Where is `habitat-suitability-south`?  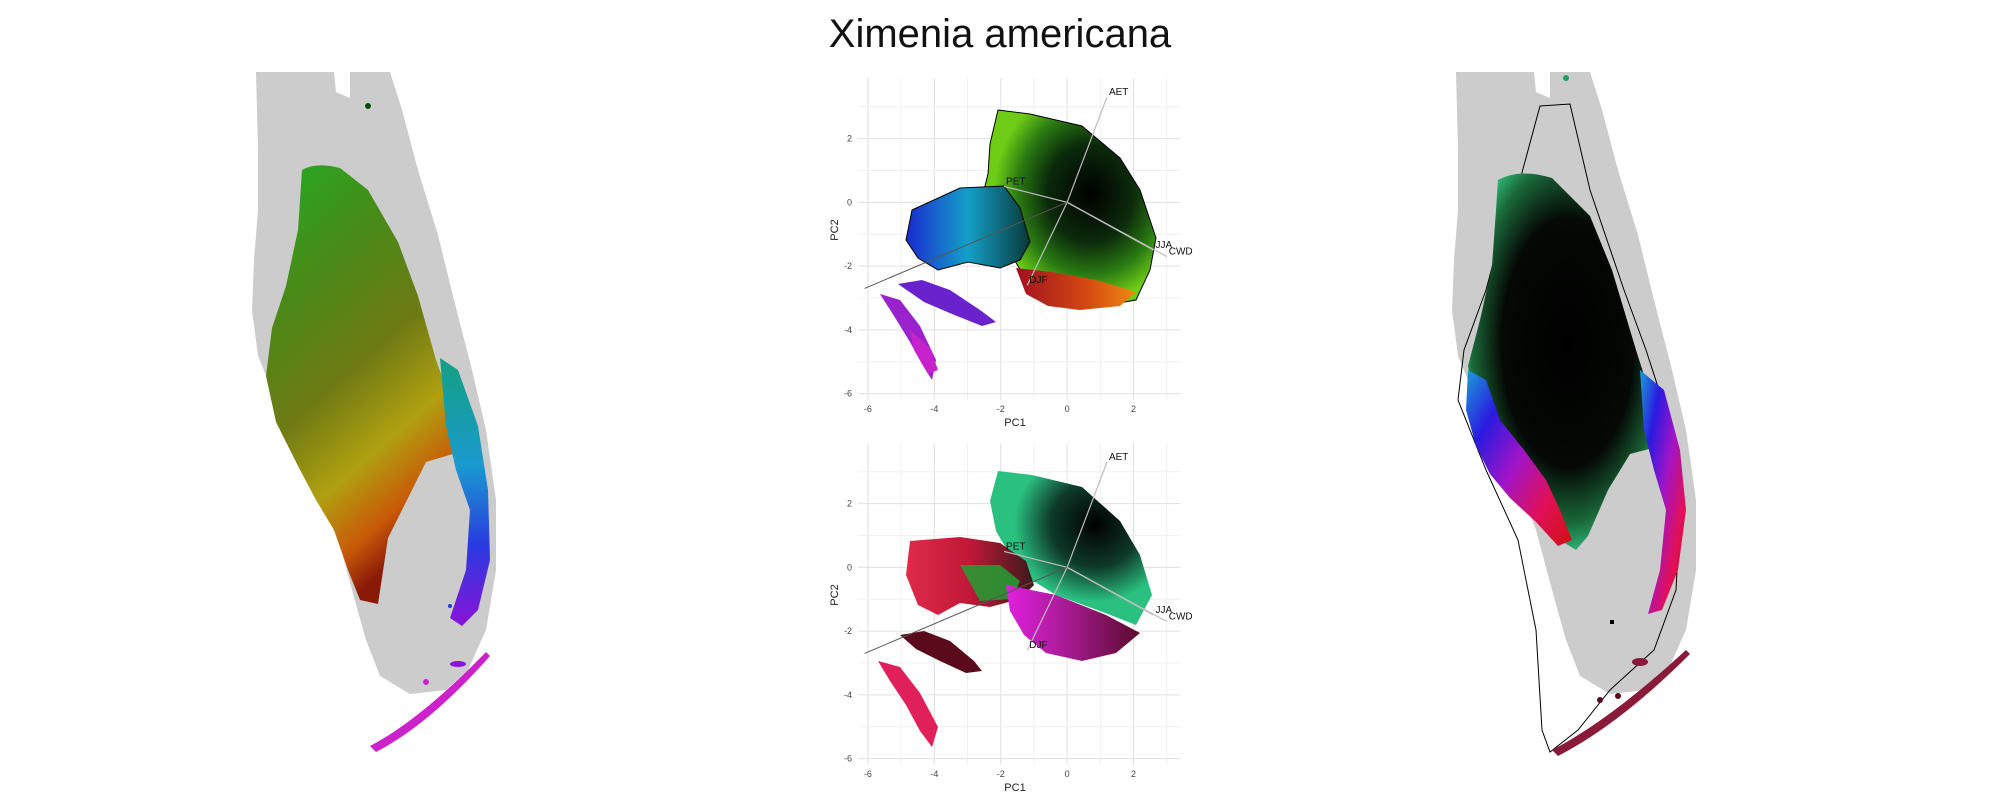 habitat-suitability-south is located at coordinates (1519, 458).